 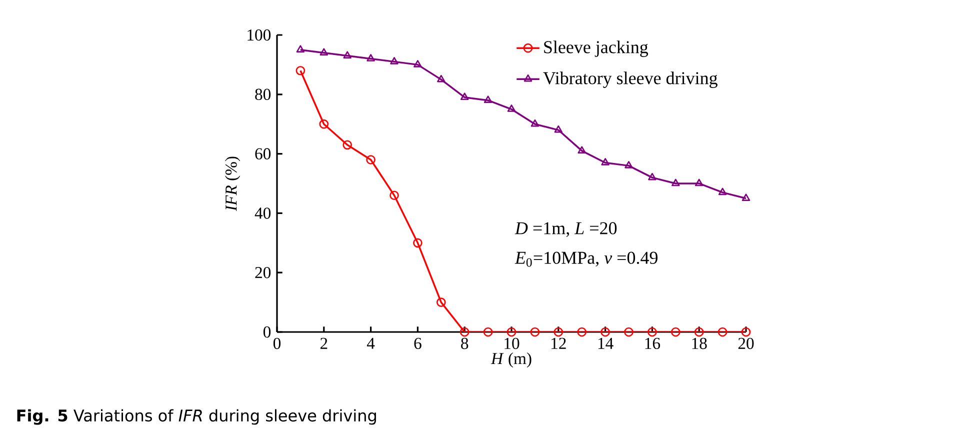 I want to click on x-tick-label: 18, so click(x=699, y=344).